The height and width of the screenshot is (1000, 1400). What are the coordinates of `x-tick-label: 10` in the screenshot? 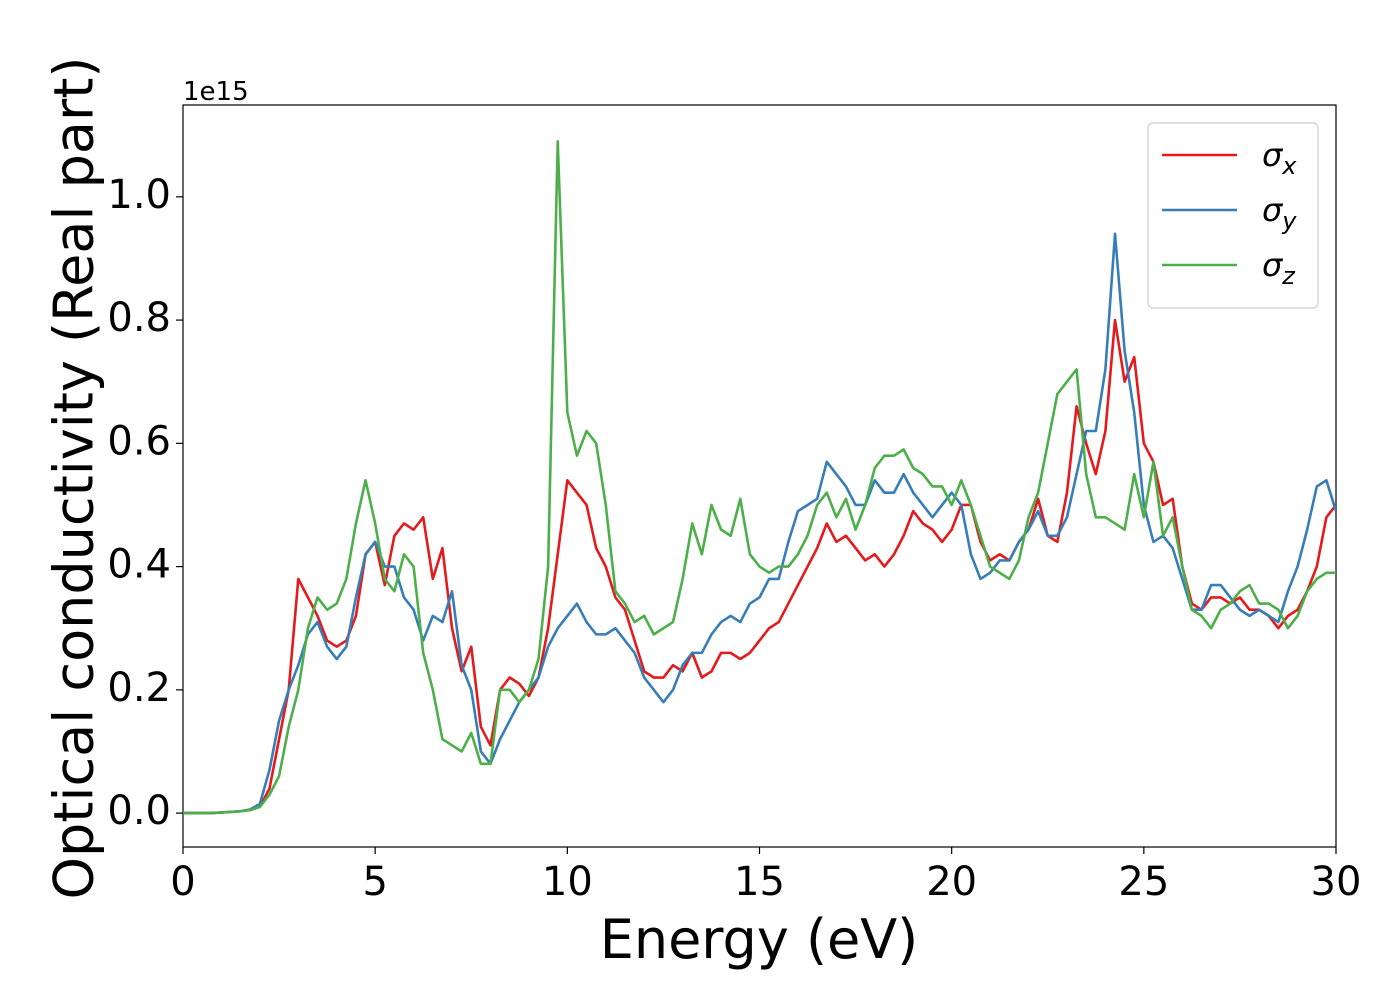 It's located at (567, 882).